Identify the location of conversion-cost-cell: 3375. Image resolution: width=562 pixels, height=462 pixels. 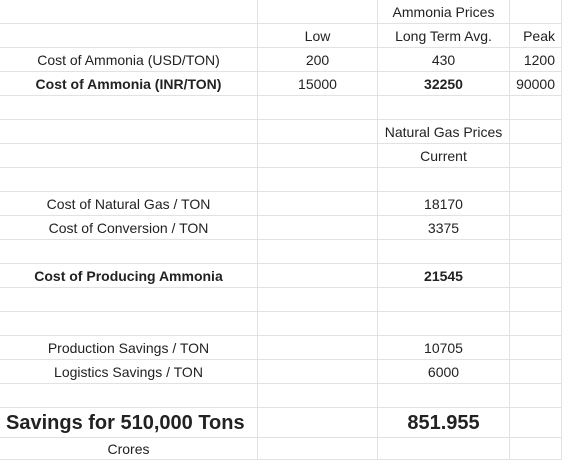
(444, 228).